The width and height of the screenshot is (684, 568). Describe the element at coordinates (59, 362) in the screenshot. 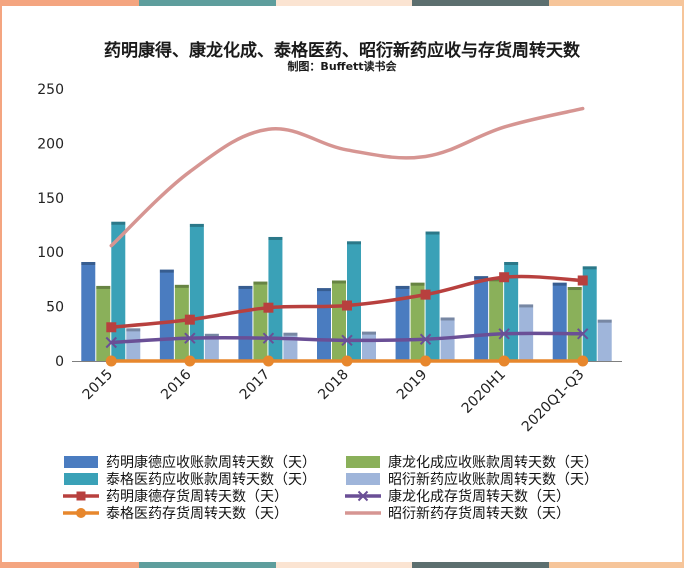

I see `y-tick-label: 0` at that location.